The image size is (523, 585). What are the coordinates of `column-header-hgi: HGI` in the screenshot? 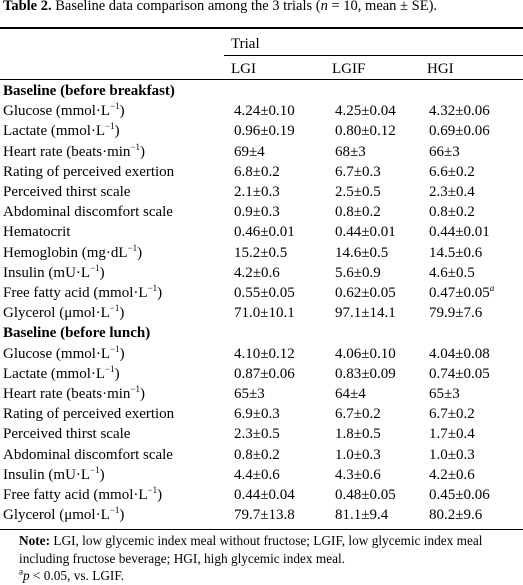 It's located at (440, 69).